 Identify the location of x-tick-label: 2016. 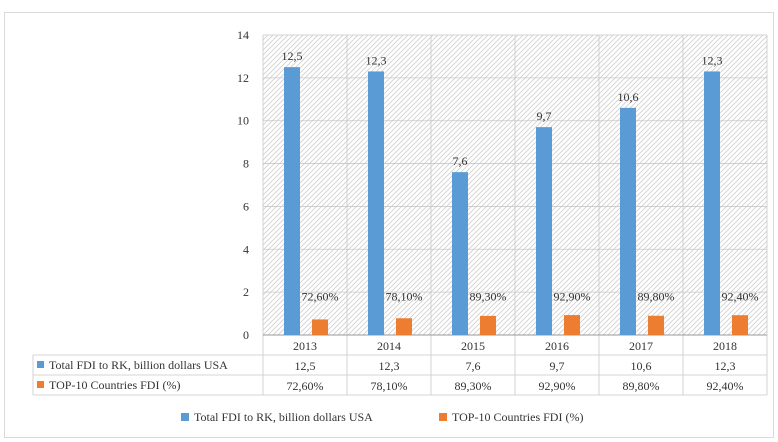
(557, 346).